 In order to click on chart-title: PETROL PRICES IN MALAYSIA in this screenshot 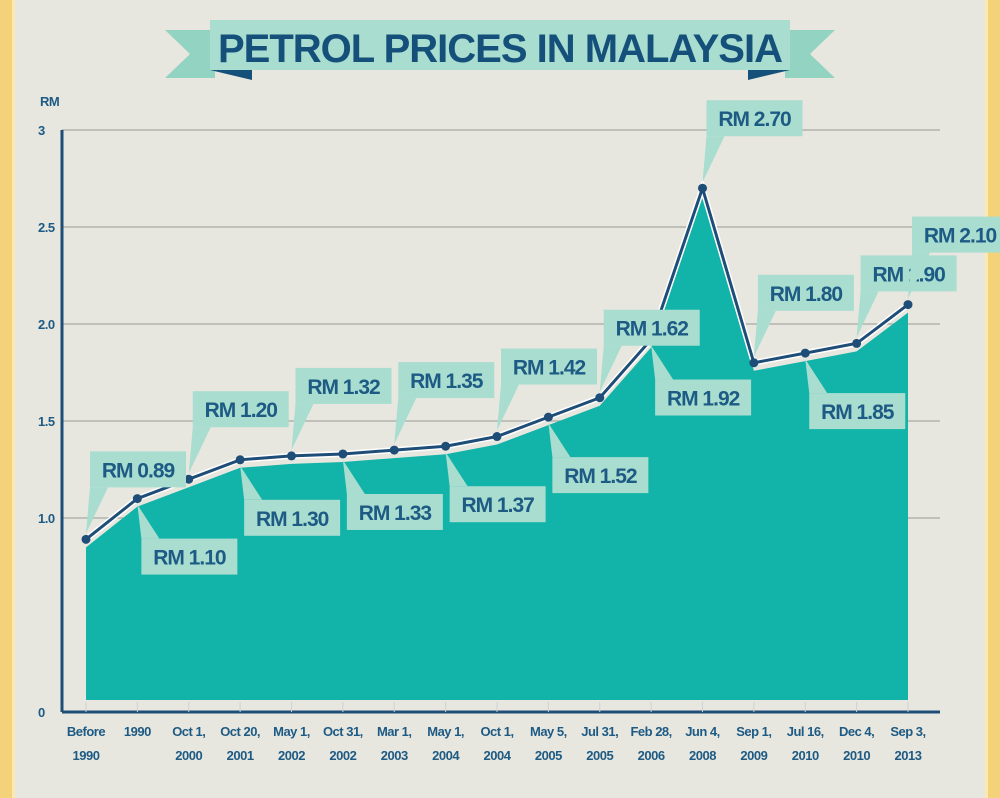, I will do `click(500, 49)`.